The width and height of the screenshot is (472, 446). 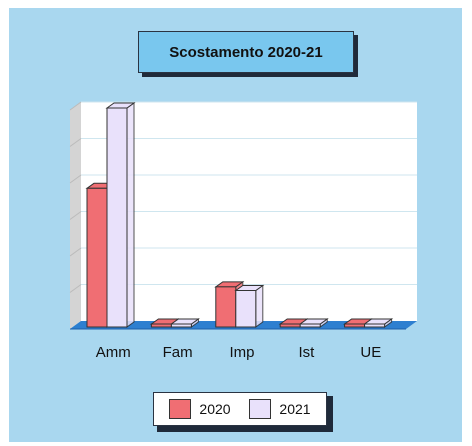 What do you see at coordinates (310, 325) in the screenshot?
I see `bar-2021-Ist` at bounding box center [310, 325].